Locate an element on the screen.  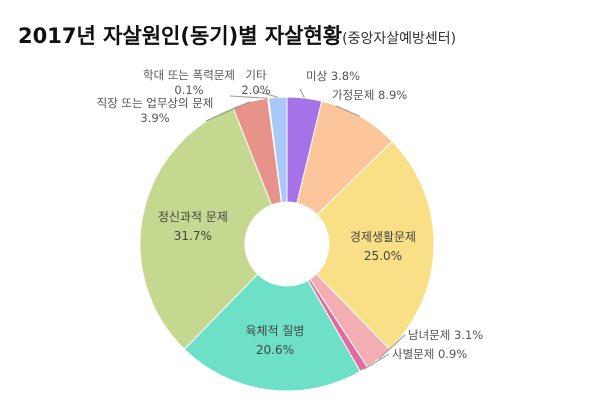
slice-label-8: 직장 또는 업무상의 문제 is located at coordinates (155, 103).